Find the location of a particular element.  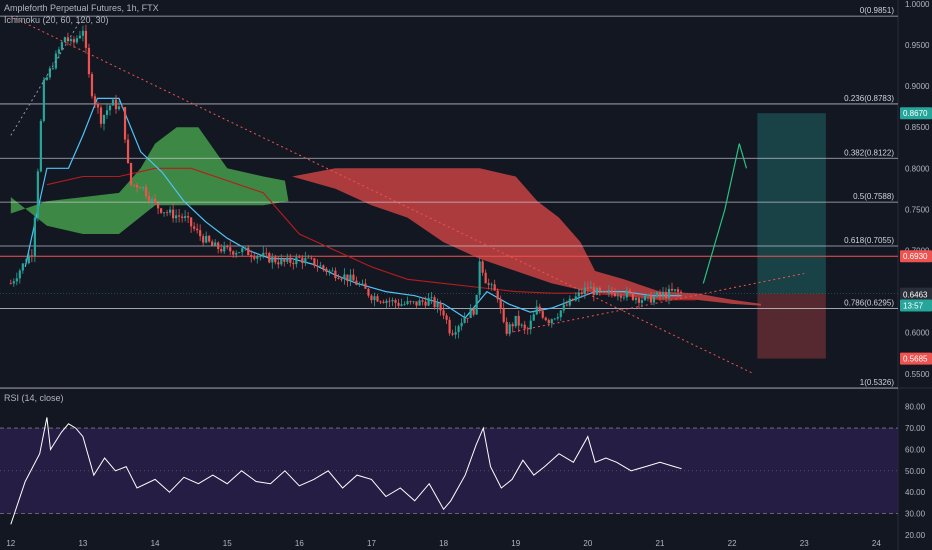

fib-level-label: 0.5(0.7588) is located at coordinates (873, 196).